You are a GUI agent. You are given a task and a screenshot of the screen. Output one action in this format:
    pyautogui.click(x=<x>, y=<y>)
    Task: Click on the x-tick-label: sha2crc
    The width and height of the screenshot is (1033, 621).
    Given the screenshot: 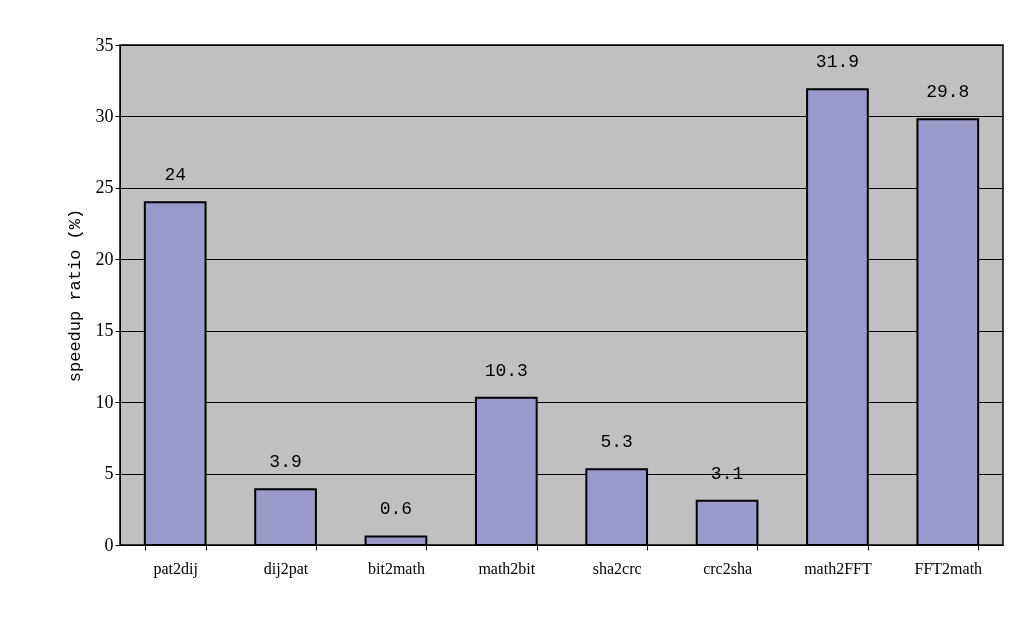 What is the action you would take?
    pyautogui.click(x=617, y=568)
    